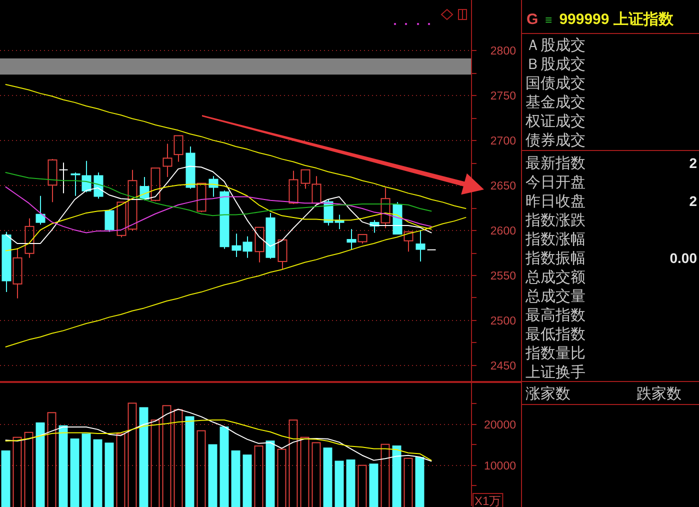 The height and width of the screenshot is (507, 699). Describe the element at coordinates (556, 353) in the screenshot. I see `card-row: 指数量比` at that location.